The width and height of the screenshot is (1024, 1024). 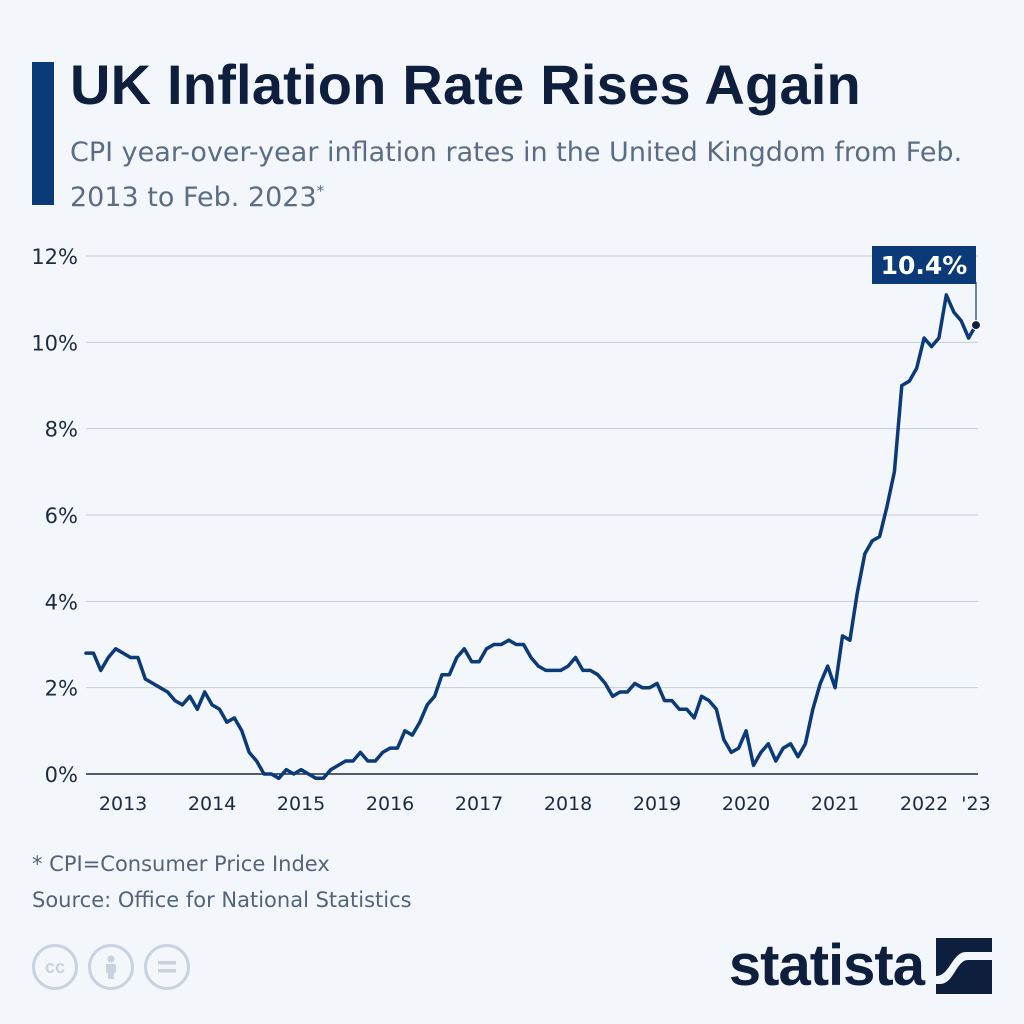 What do you see at coordinates (390, 804) in the screenshot?
I see `x-tick-label: 2016` at bounding box center [390, 804].